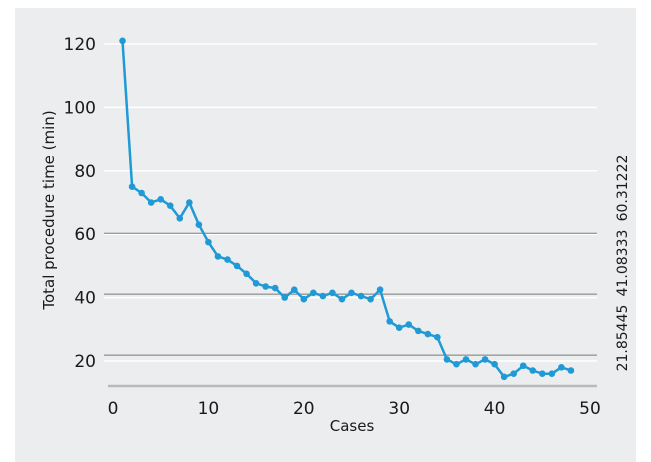 This screenshot has height=462, width=651. I want to click on y-tick-label: 120, so click(80, 45).